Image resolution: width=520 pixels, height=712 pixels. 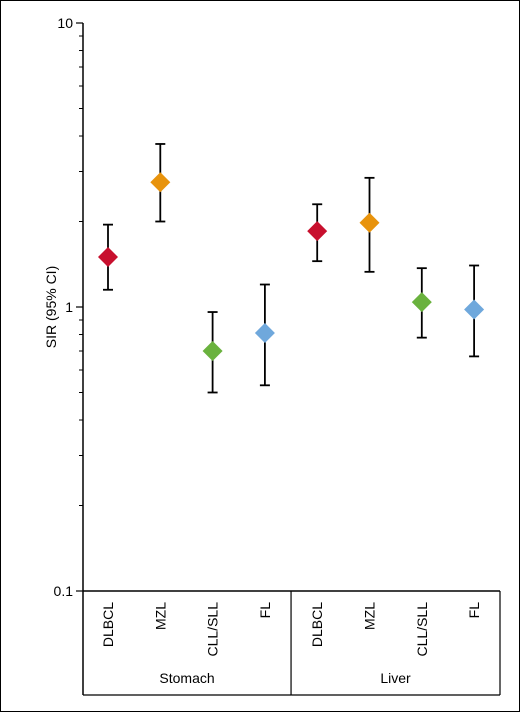 What do you see at coordinates (65, 23) in the screenshot?
I see `y-tick-label: 10` at bounding box center [65, 23].